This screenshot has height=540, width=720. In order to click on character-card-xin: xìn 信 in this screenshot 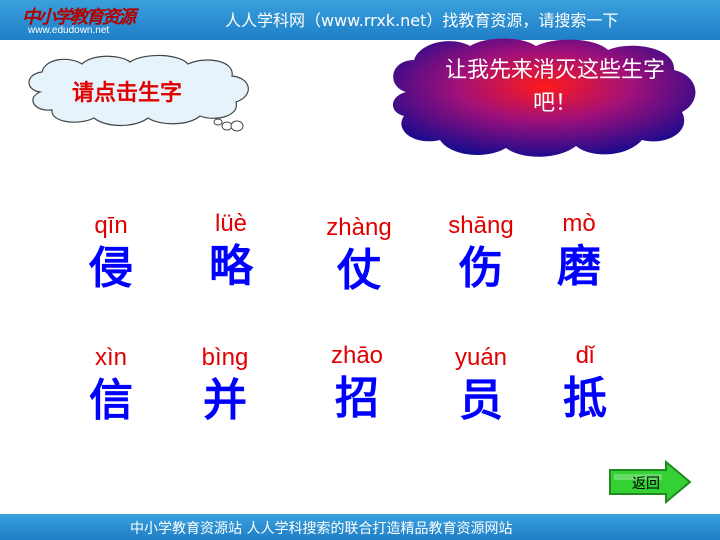, I will do `click(111, 386)`.